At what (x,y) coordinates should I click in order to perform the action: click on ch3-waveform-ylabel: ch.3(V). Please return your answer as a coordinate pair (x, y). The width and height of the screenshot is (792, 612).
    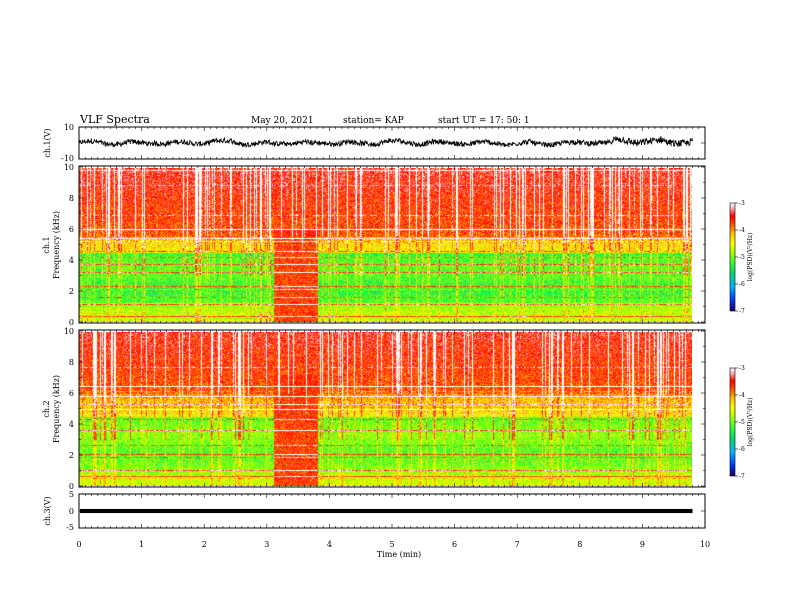
    Looking at the image, I should click on (47, 510).